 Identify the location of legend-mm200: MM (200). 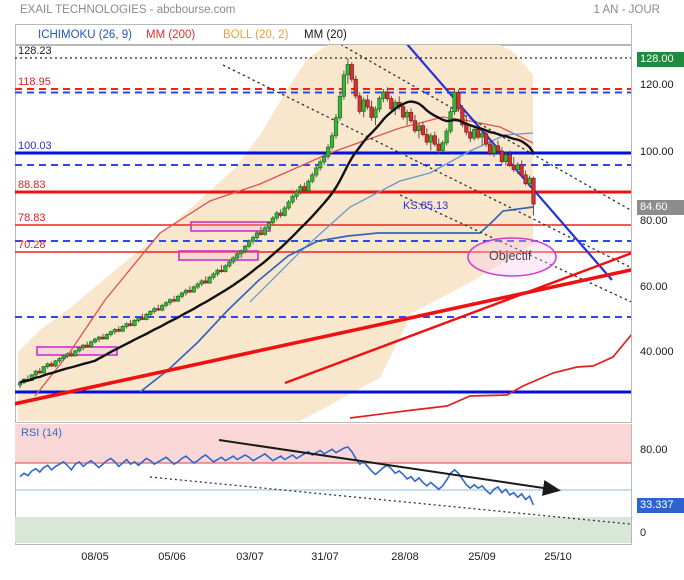
(171, 35).